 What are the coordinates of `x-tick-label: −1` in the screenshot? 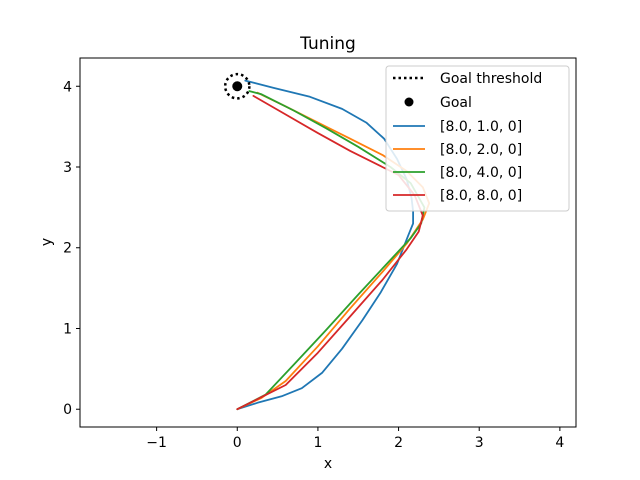 It's located at (156, 443).